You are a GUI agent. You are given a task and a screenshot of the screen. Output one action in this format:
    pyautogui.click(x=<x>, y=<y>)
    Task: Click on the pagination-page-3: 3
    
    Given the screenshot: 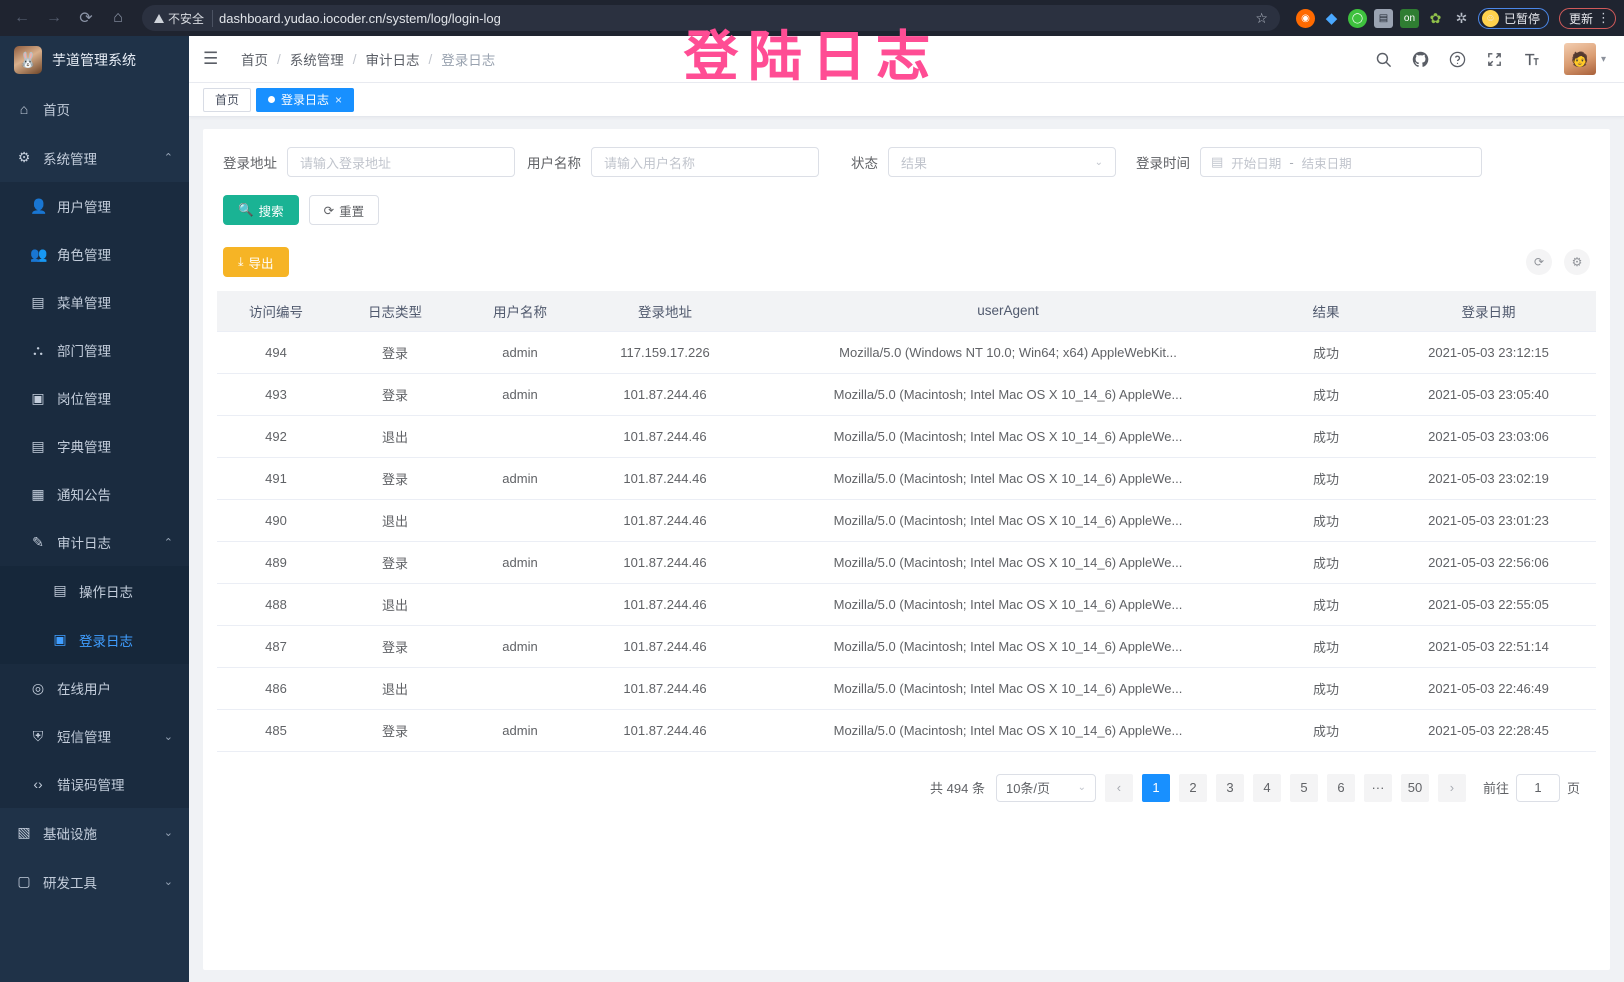 What is the action you would take?
    pyautogui.click(x=1229, y=787)
    